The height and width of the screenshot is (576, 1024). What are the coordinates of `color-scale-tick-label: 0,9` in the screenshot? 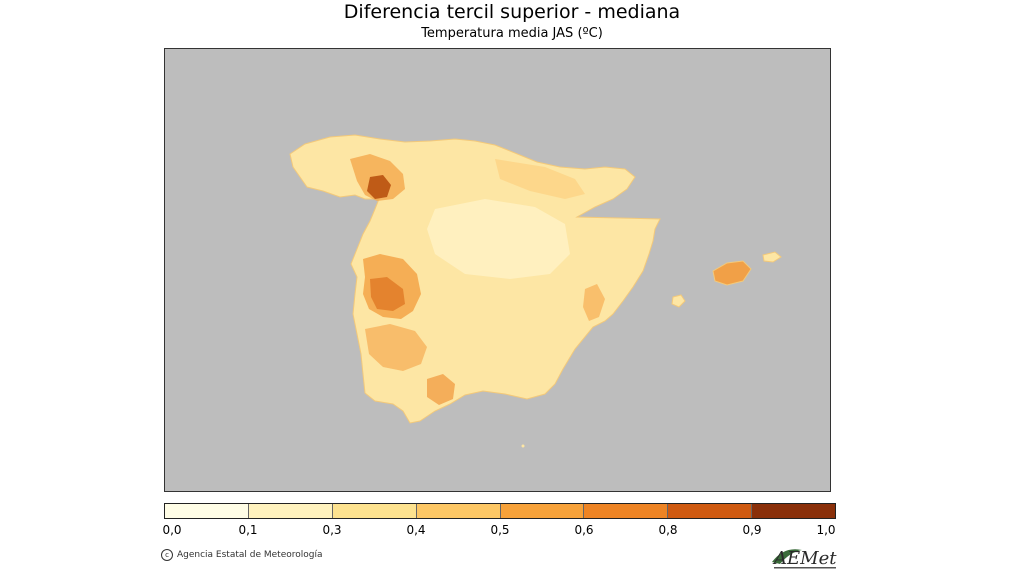 It's located at (752, 530).